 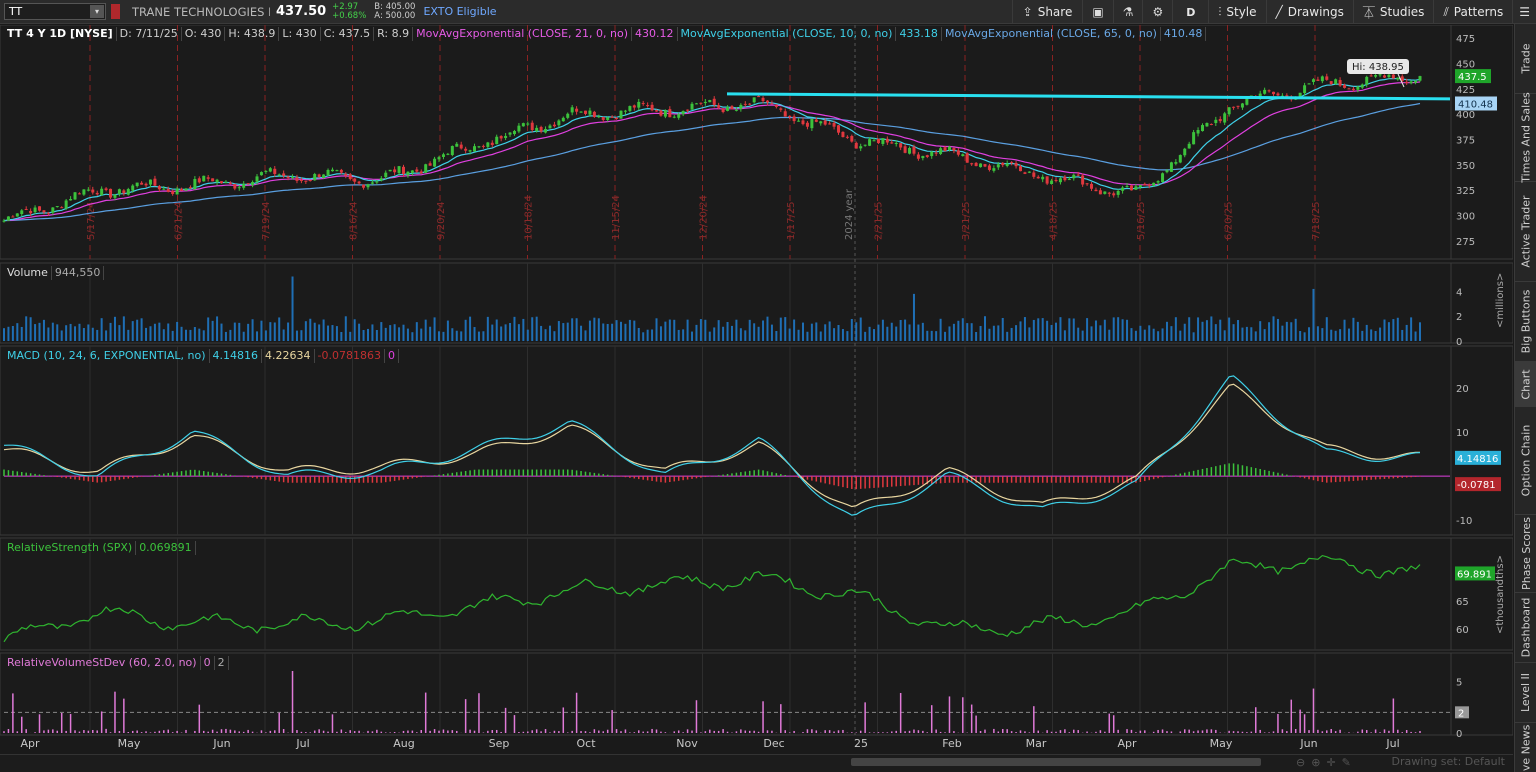 What do you see at coordinates (395, 6) in the screenshot?
I see `bid-price: B: 405.00` at bounding box center [395, 6].